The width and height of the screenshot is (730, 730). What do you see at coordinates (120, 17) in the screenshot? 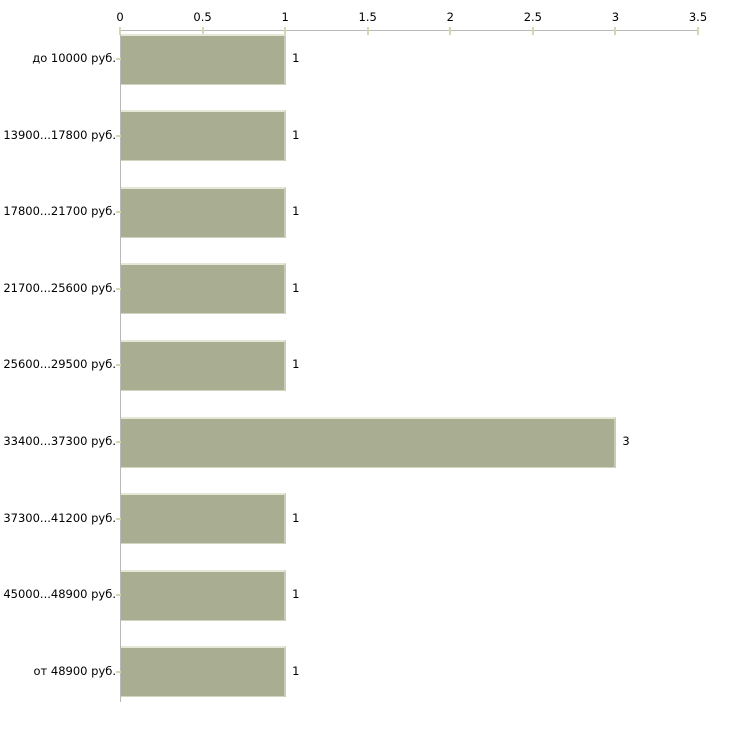
I see `x-axis-tick-label: 0` at bounding box center [120, 17].